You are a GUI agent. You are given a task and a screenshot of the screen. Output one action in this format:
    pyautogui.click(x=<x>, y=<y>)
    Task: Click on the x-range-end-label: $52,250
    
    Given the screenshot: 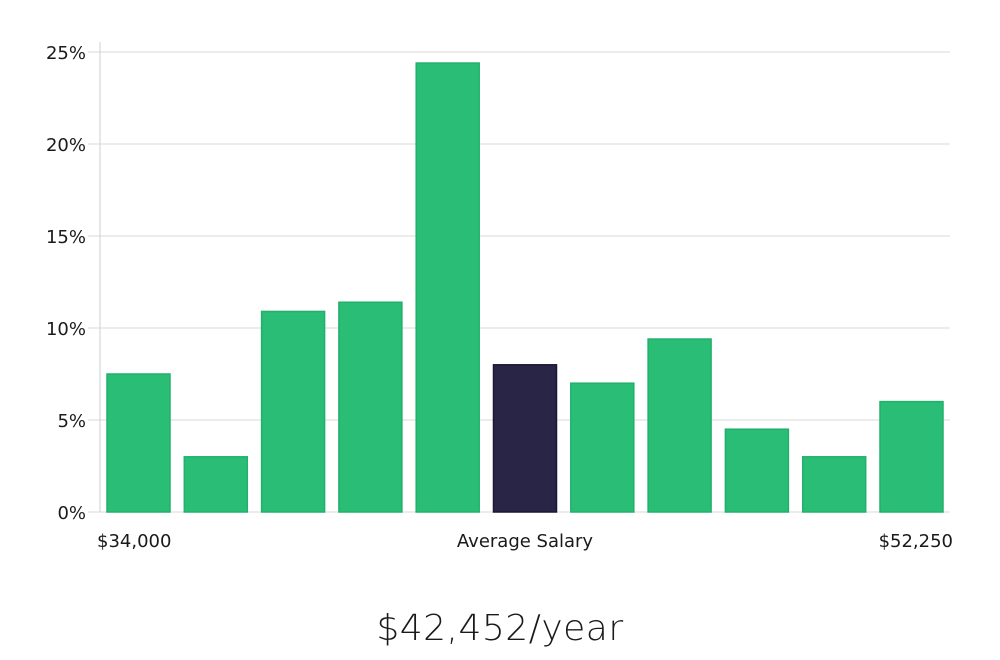 What is the action you would take?
    pyautogui.click(x=916, y=541)
    